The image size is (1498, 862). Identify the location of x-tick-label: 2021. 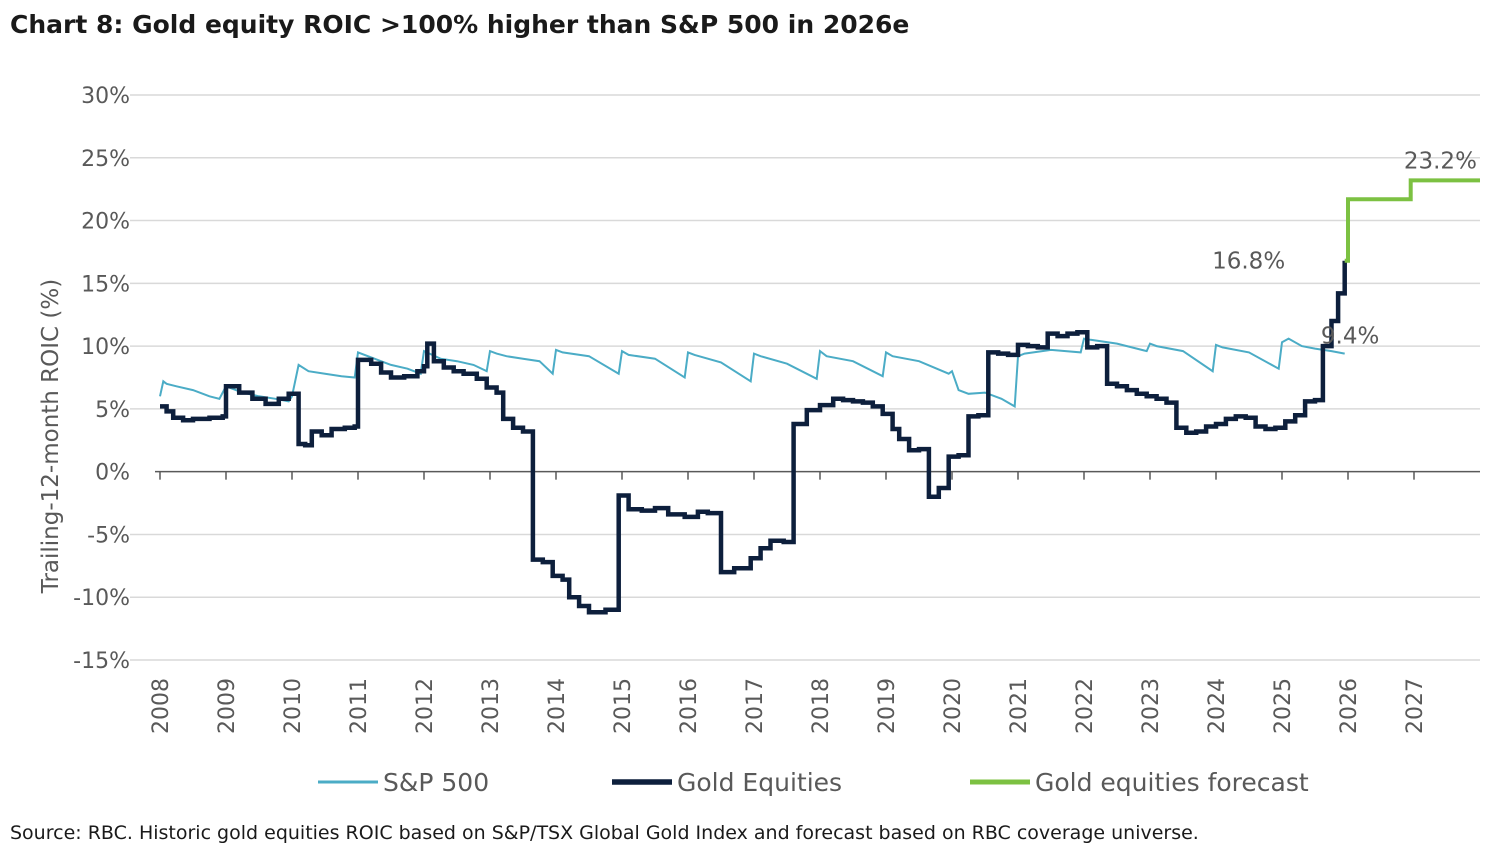
(1019, 706).